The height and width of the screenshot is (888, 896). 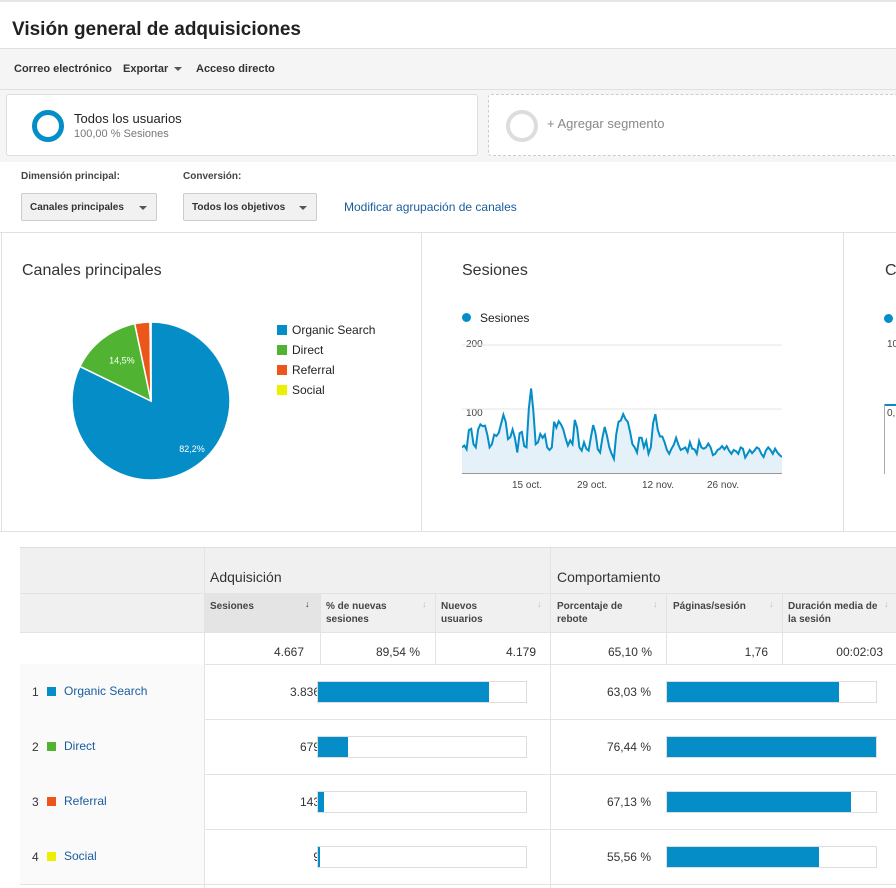 I want to click on export-label: Exportar, so click(x=146, y=69).